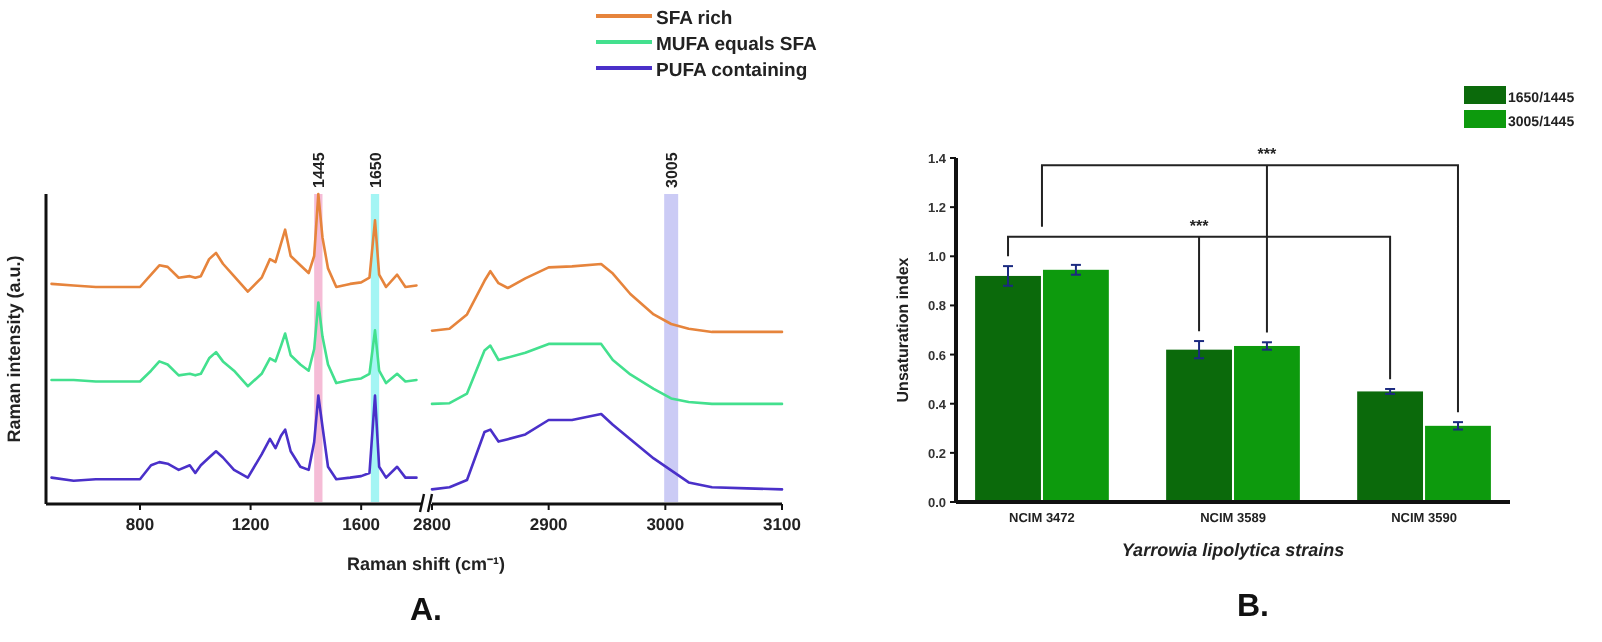 The height and width of the screenshot is (642, 1602). Describe the element at coordinates (14, 349) in the screenshot. I see `y-axis-title: Raman intensity (a.u.)` at that location.